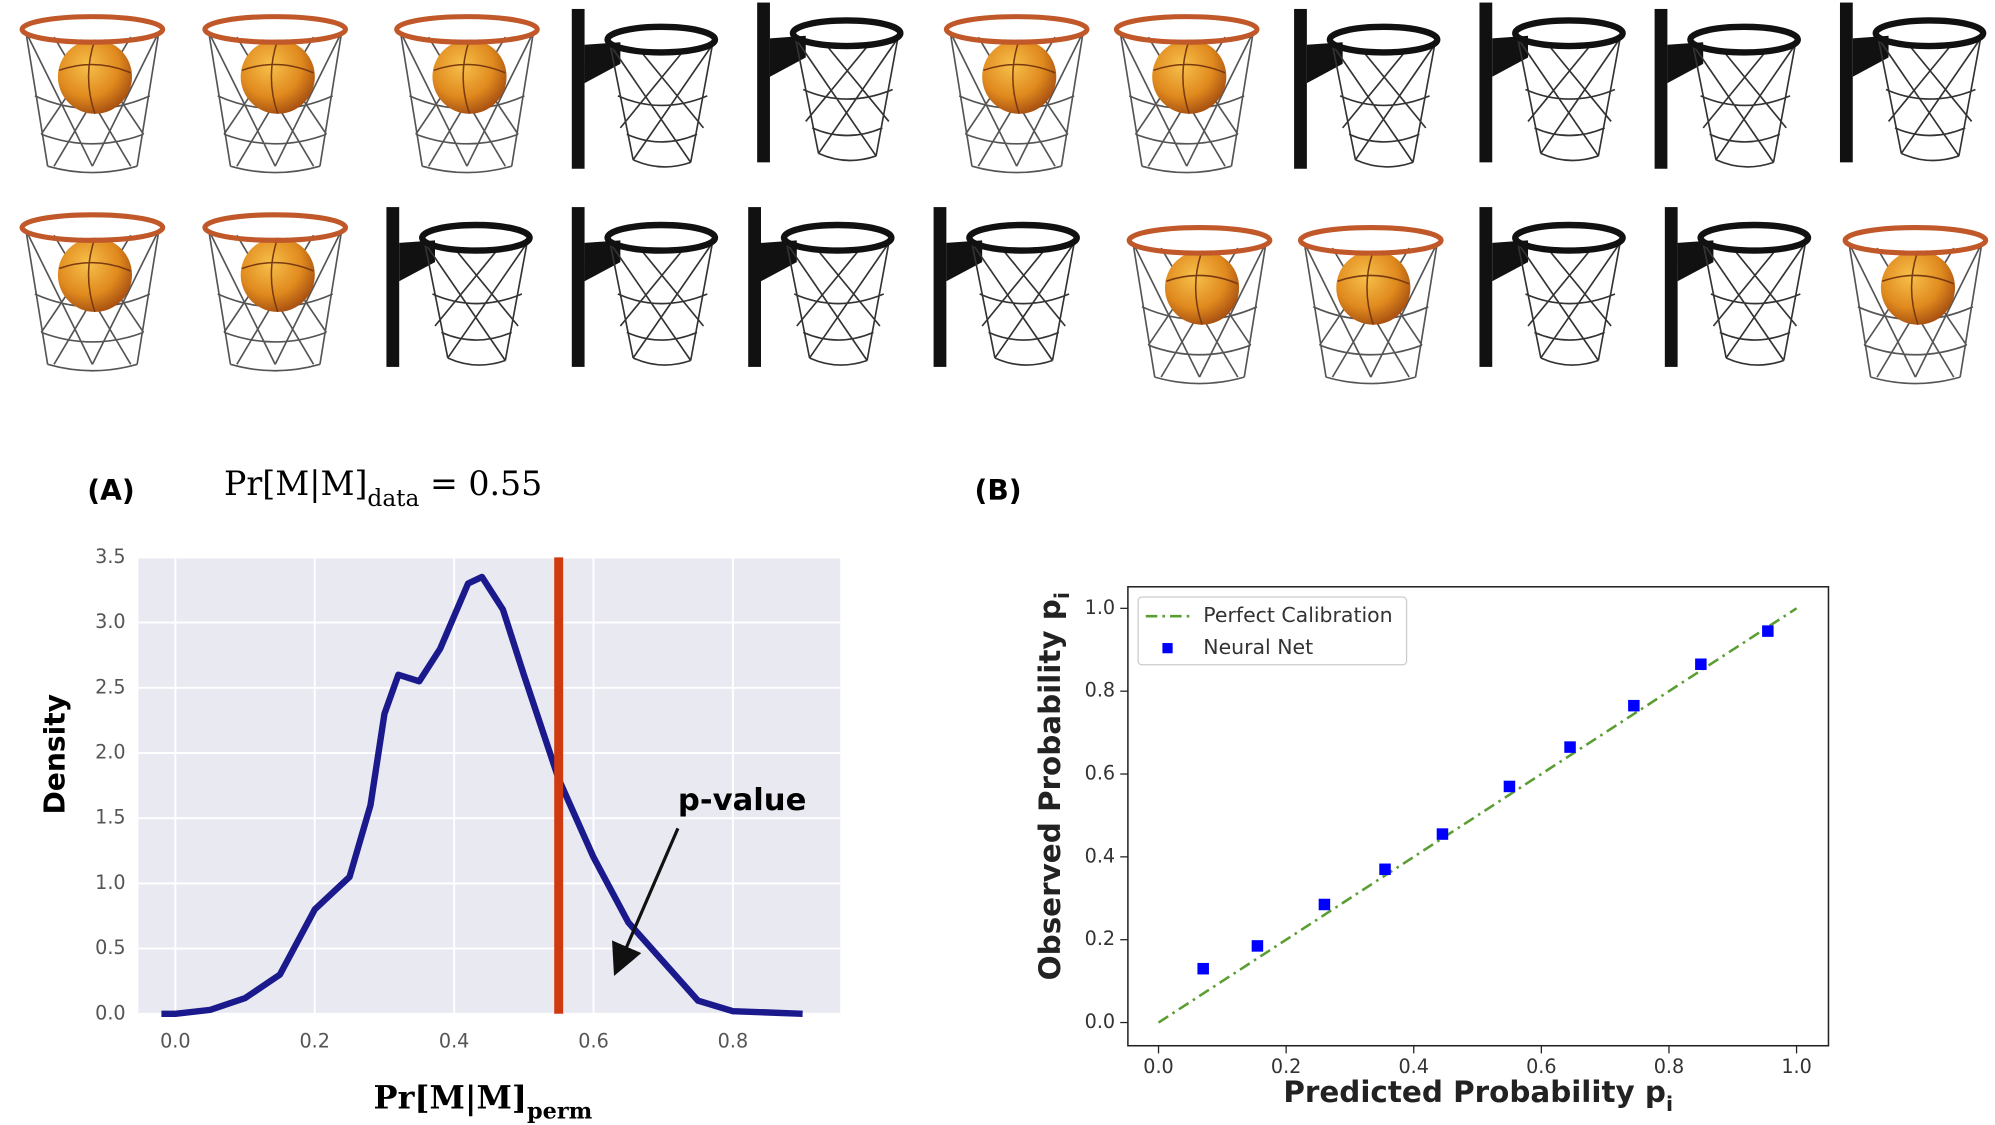 This screenshot has width=1995, height=1125. Describe the element at coordinates (482, 795) in the screenshot. I see `density-curve` at that location.